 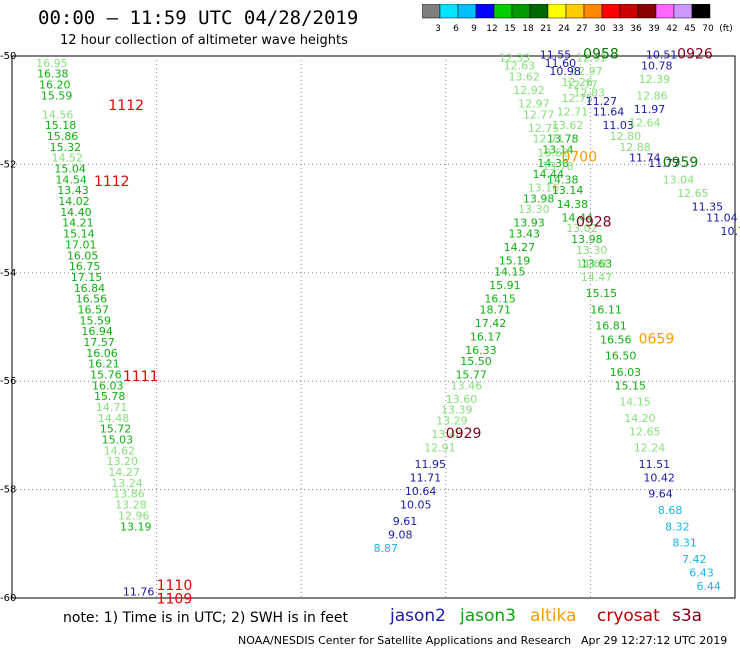 What do you see at coordinates (654, 29) in the screenshot?
I see `scale-label: 39` at bounding box center [654, 29].